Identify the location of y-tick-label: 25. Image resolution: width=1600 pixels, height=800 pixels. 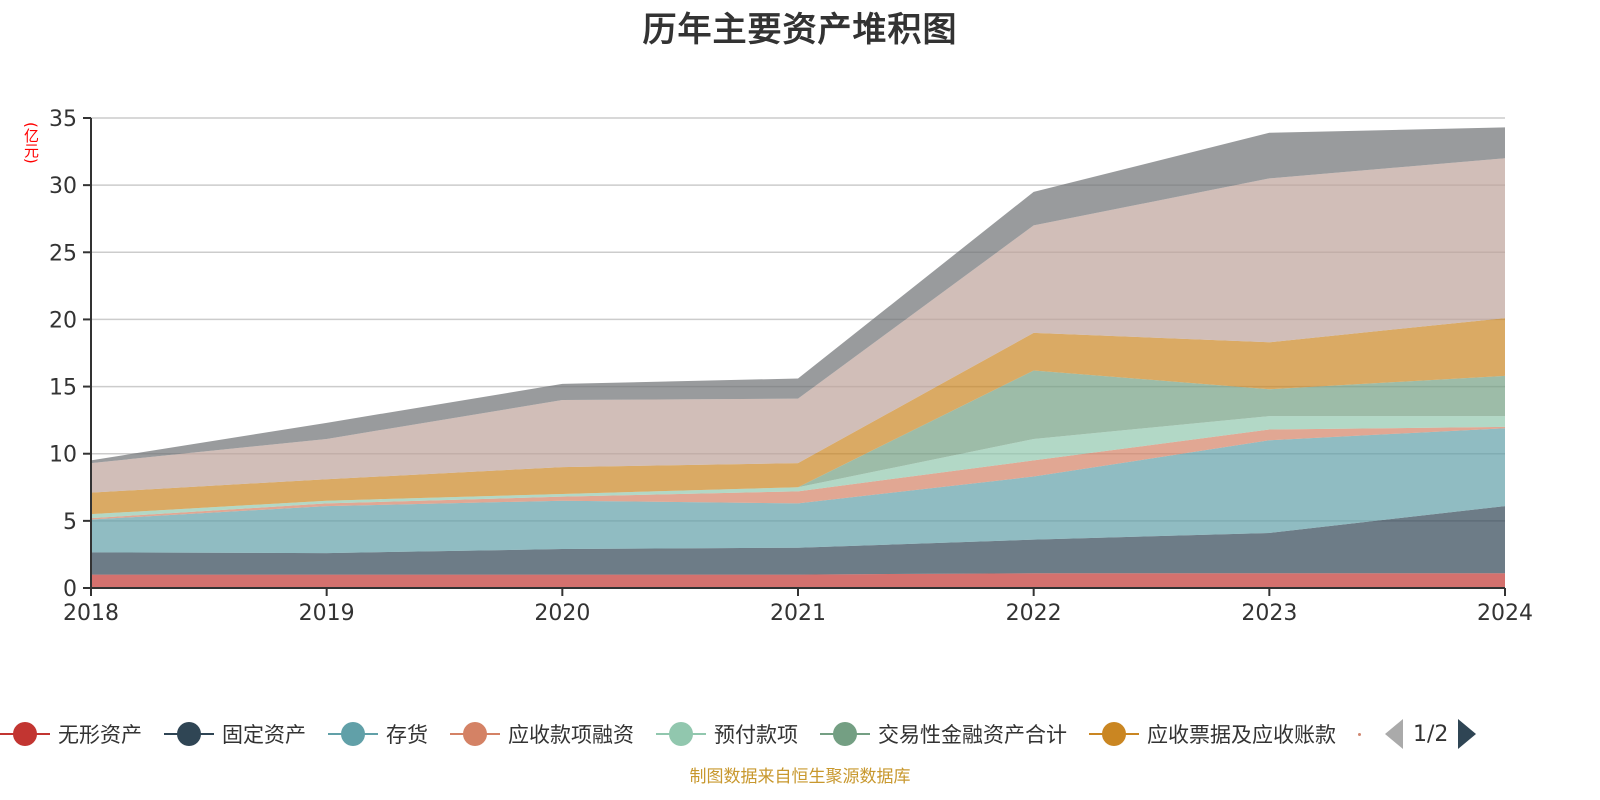
(63, 253).